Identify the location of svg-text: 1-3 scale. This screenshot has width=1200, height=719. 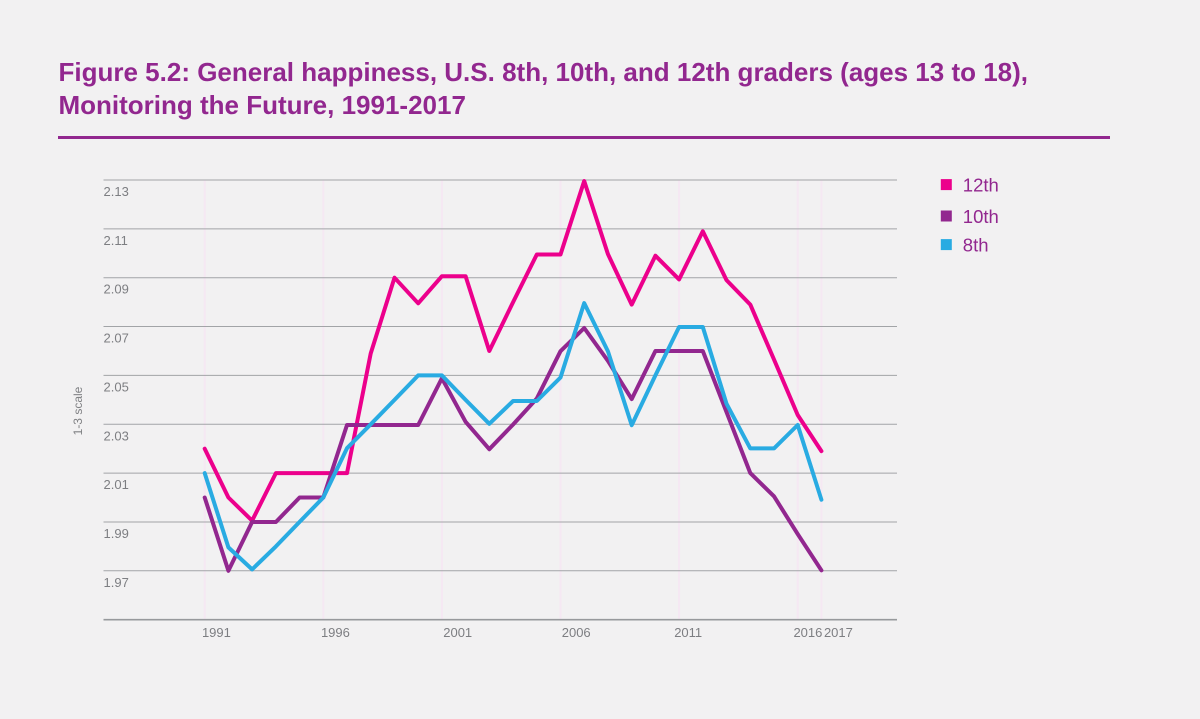
(78, 410).